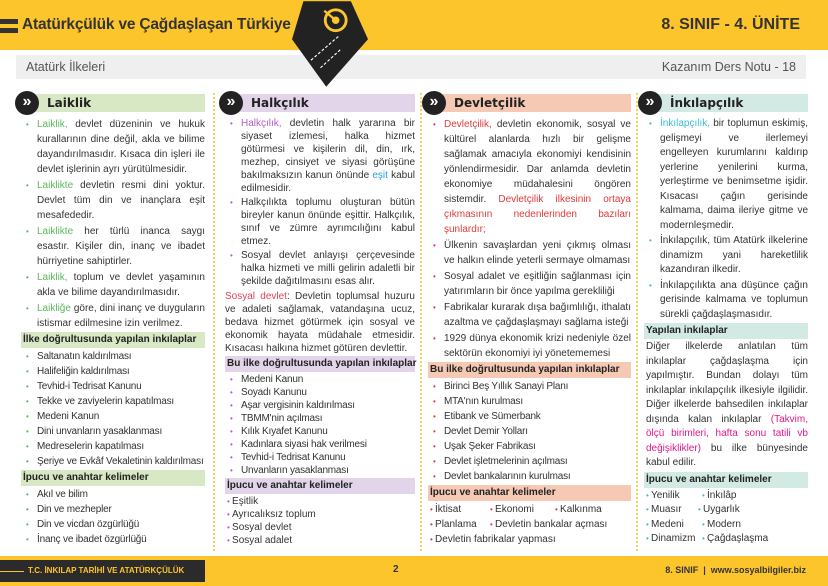  Describe the element at coordinates (728, 67) in the screenshot. I see `note-number: Kazanım Ders Notu - 18` at that location.